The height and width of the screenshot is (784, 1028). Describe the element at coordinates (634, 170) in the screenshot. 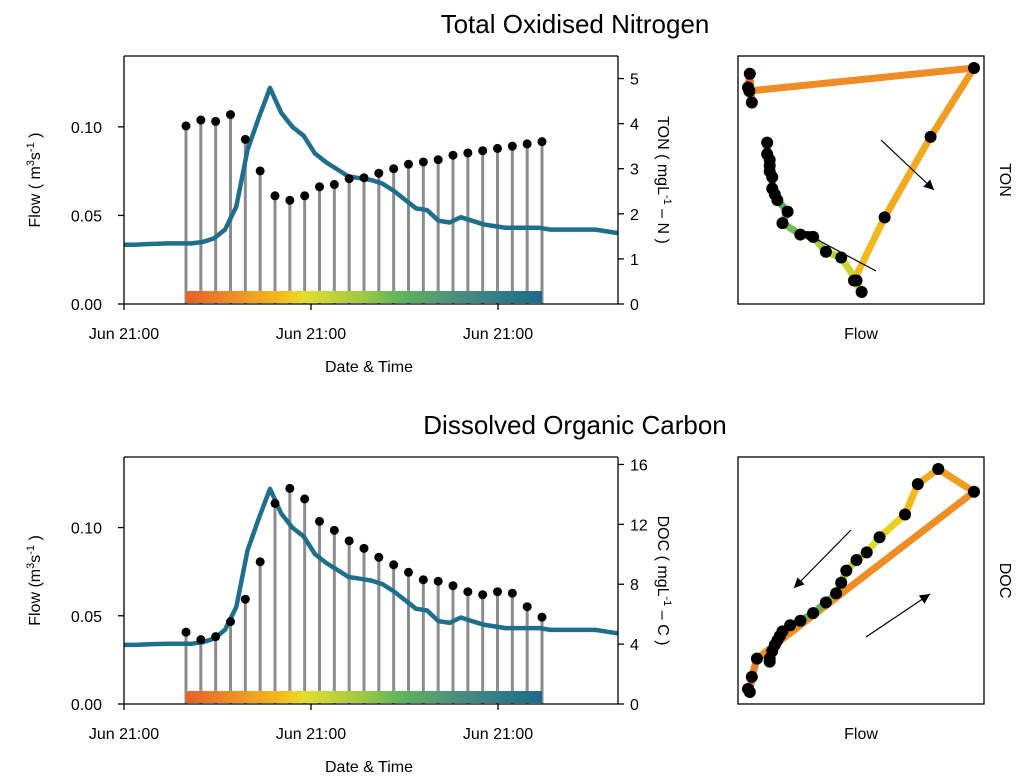

I see `y-tick-label-right: 3` at that location.